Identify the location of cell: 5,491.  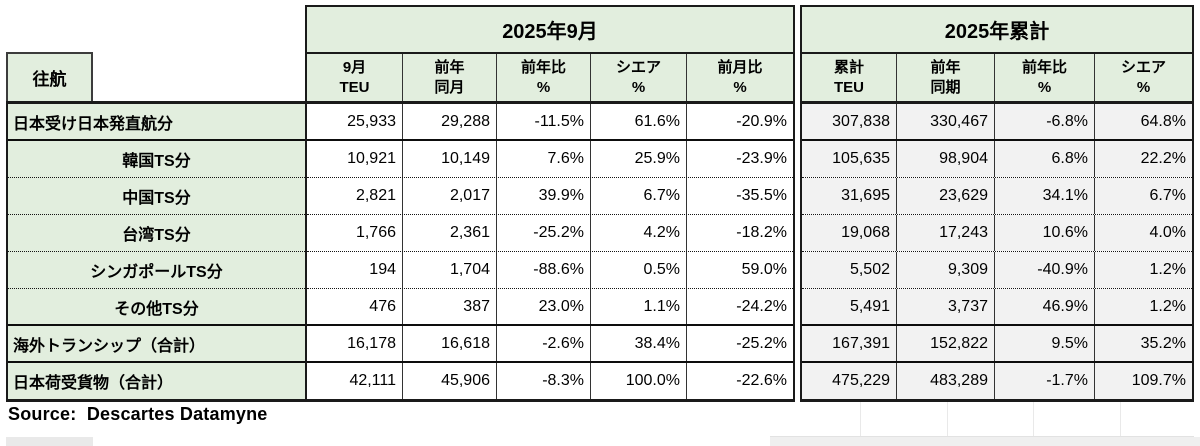
(849, 306).